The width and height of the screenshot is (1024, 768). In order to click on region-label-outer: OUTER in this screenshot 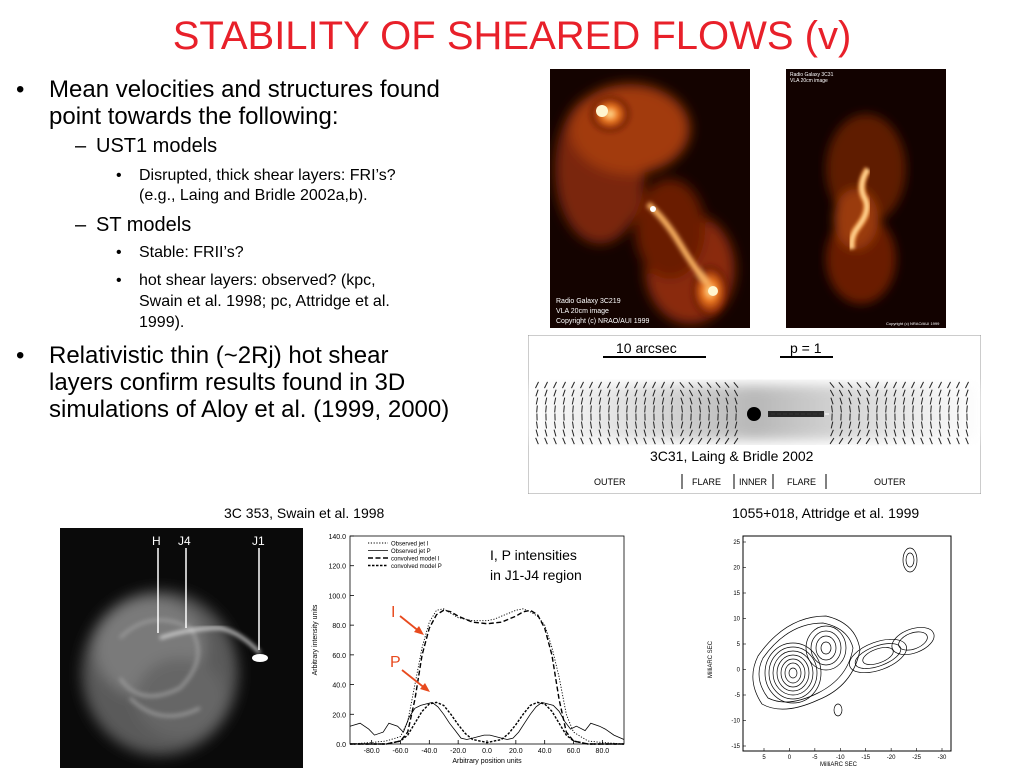, I will do `click(610, 482)`.